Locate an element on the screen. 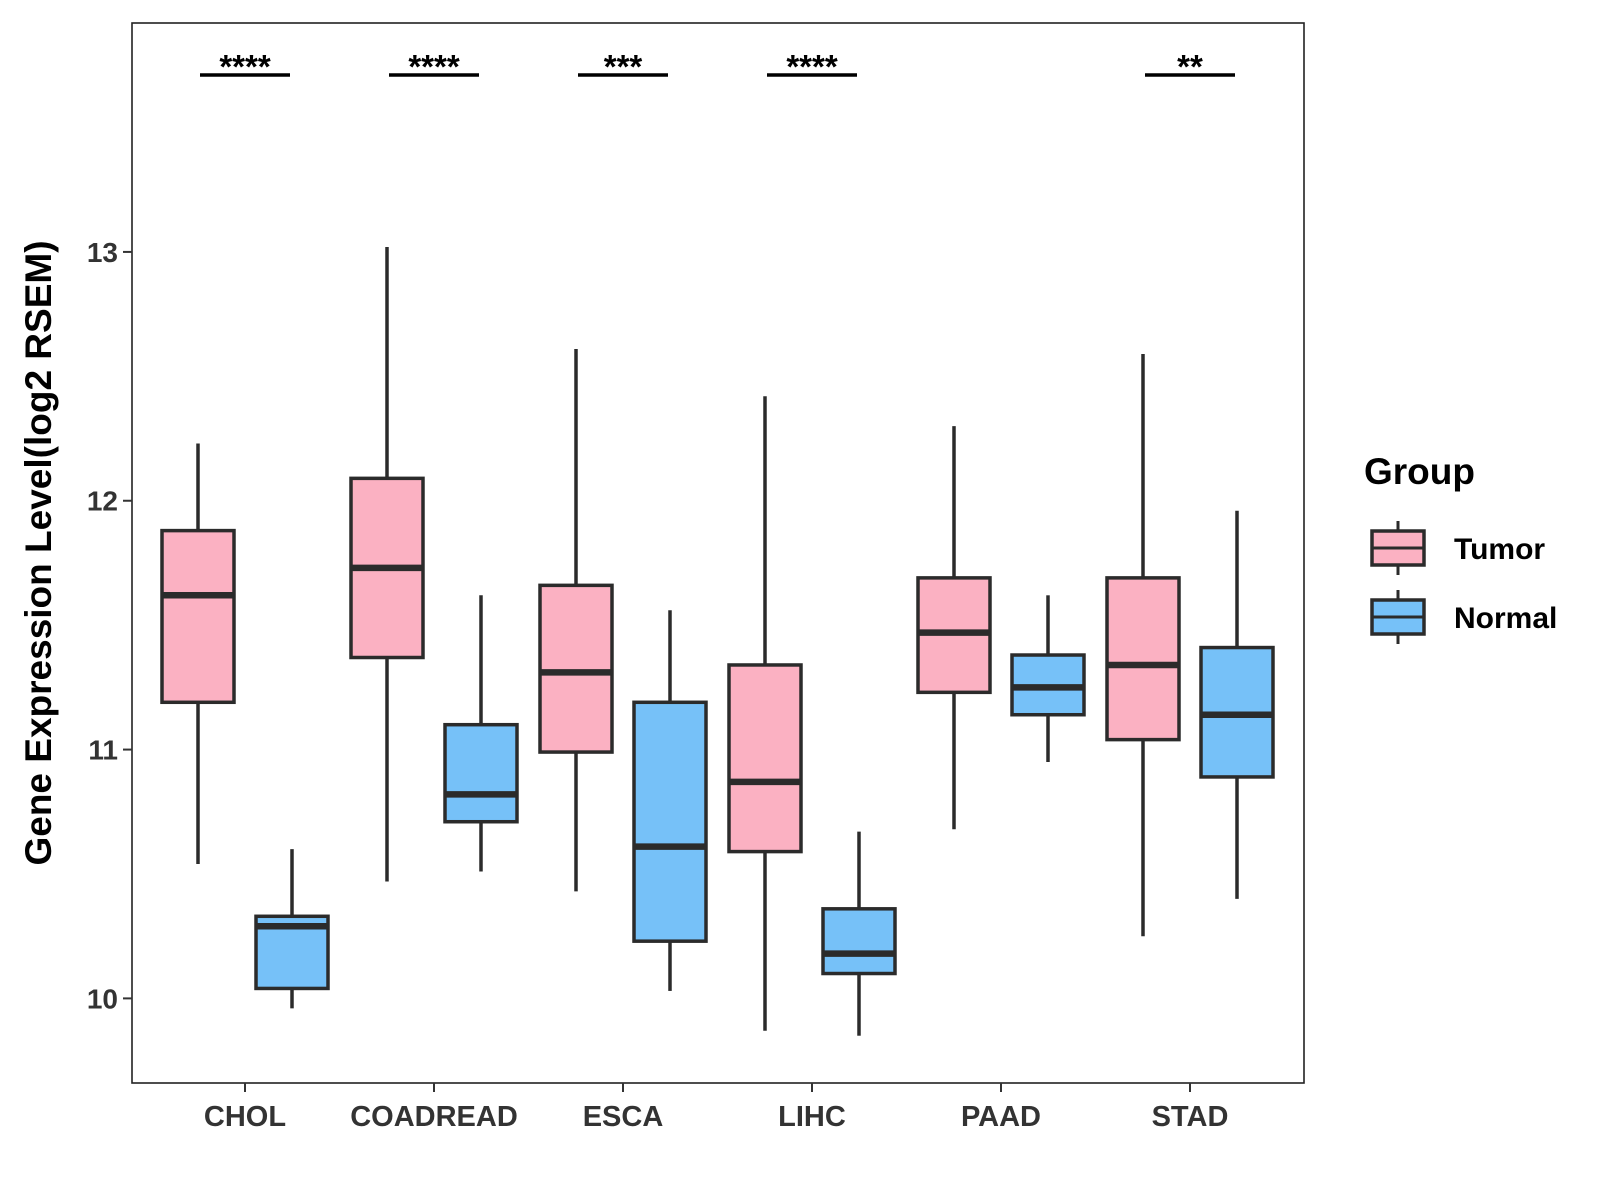  box-normal-esca-box is located at coordinates (670, 821).